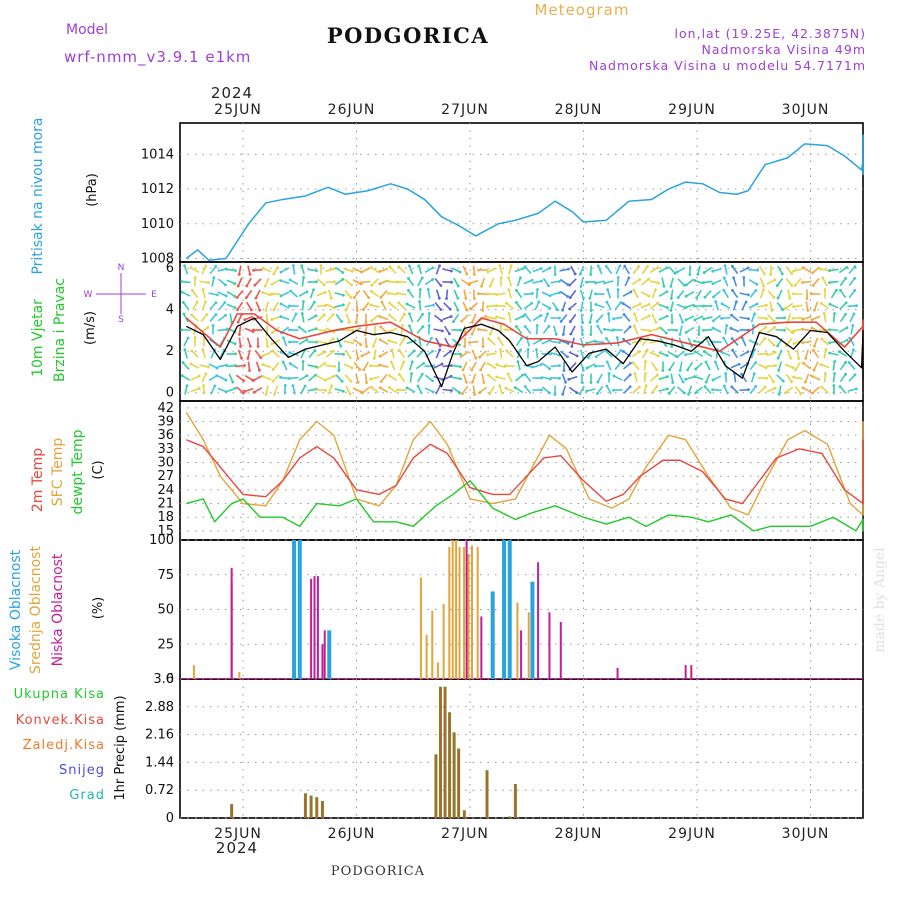 This screenshot has width=900, height=900. Describe the element at coordinates (517, 640) in the screenshot. I see `cloud-mid-bar` at that location.